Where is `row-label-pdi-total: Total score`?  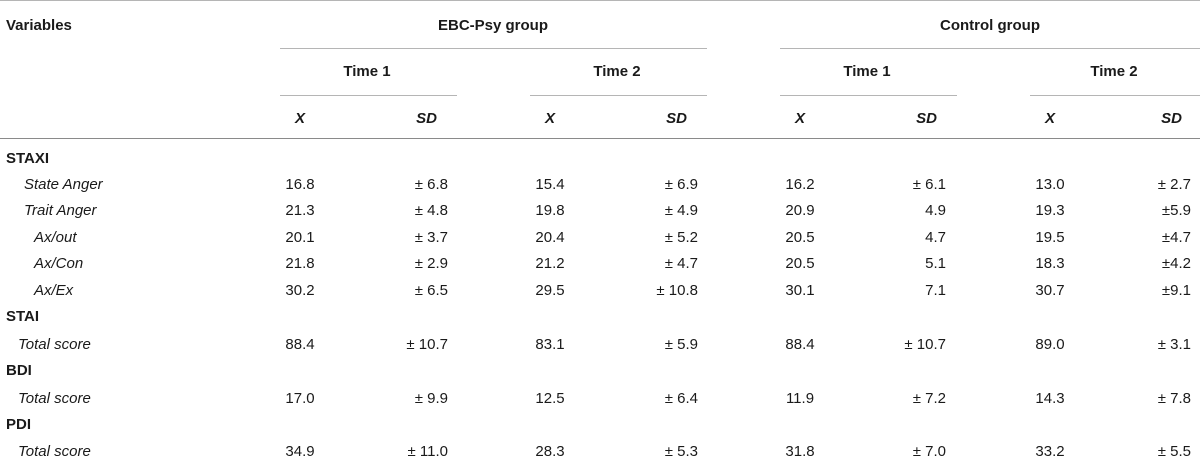
row-label-pdi-total: Total score is located at coordinates (54, 451).